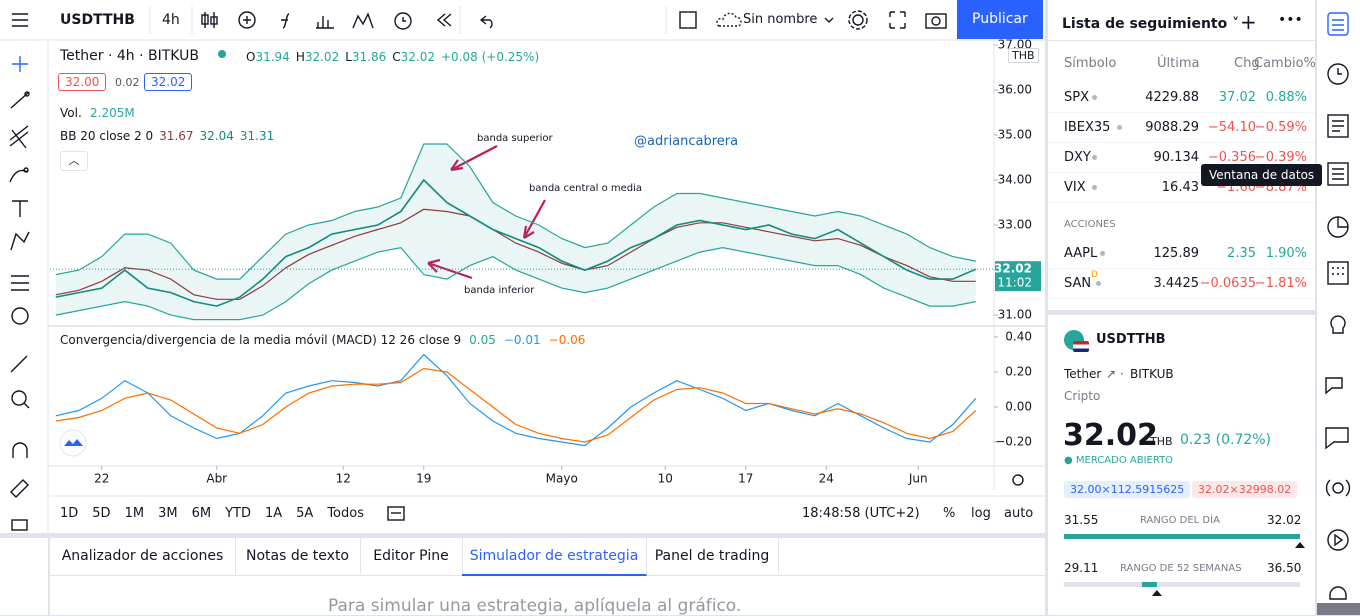 Image resolution: width=1360 pixels, height=616 pixels. I want to click on range-button: 5A, so click(305, 513).